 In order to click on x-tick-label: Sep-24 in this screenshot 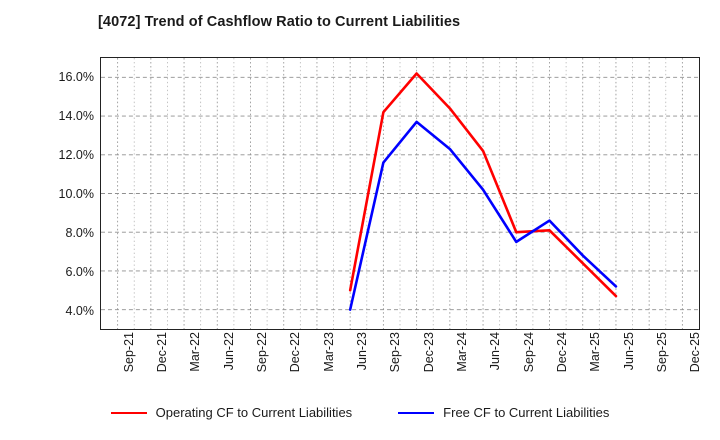, I will do `click(528, 352)`.